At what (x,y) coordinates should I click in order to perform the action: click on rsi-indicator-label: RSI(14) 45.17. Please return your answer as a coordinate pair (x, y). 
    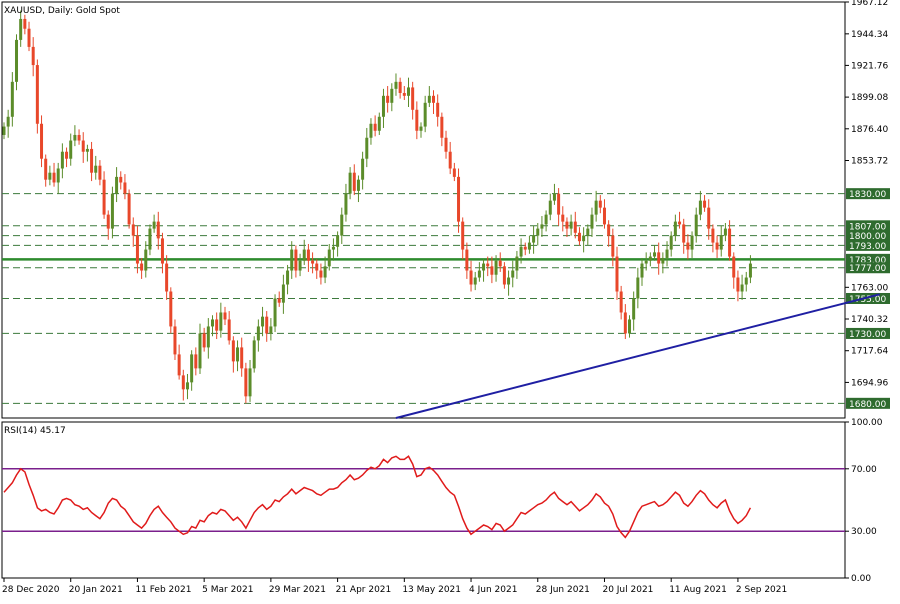
    Looking at the image, I should click on (35, 431).